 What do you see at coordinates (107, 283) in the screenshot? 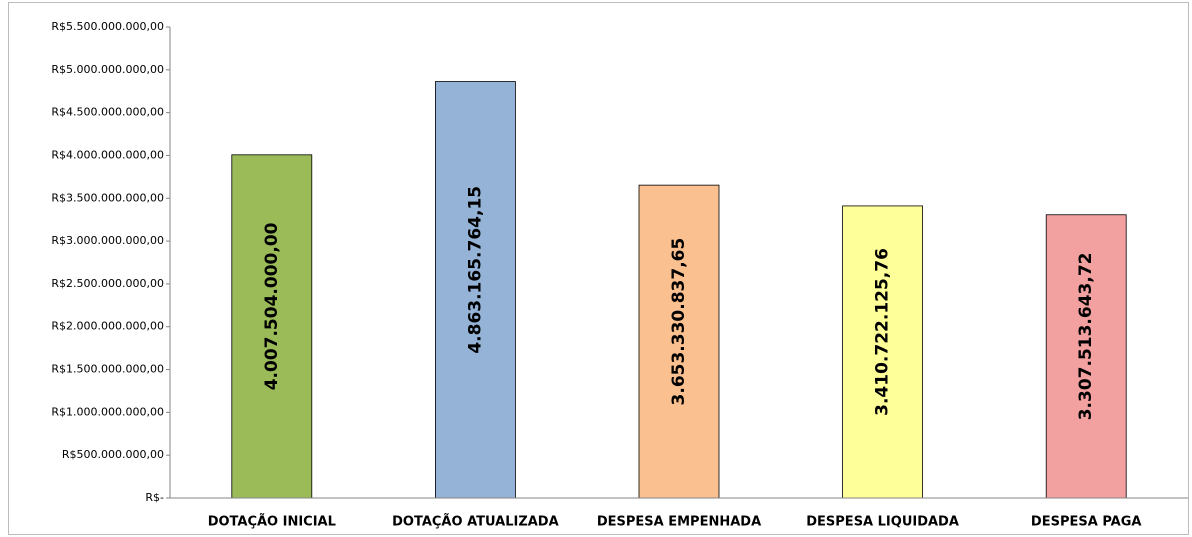
I see `y-tick-label: R$2.500.000.000,00` at bounding box center [107, 283].